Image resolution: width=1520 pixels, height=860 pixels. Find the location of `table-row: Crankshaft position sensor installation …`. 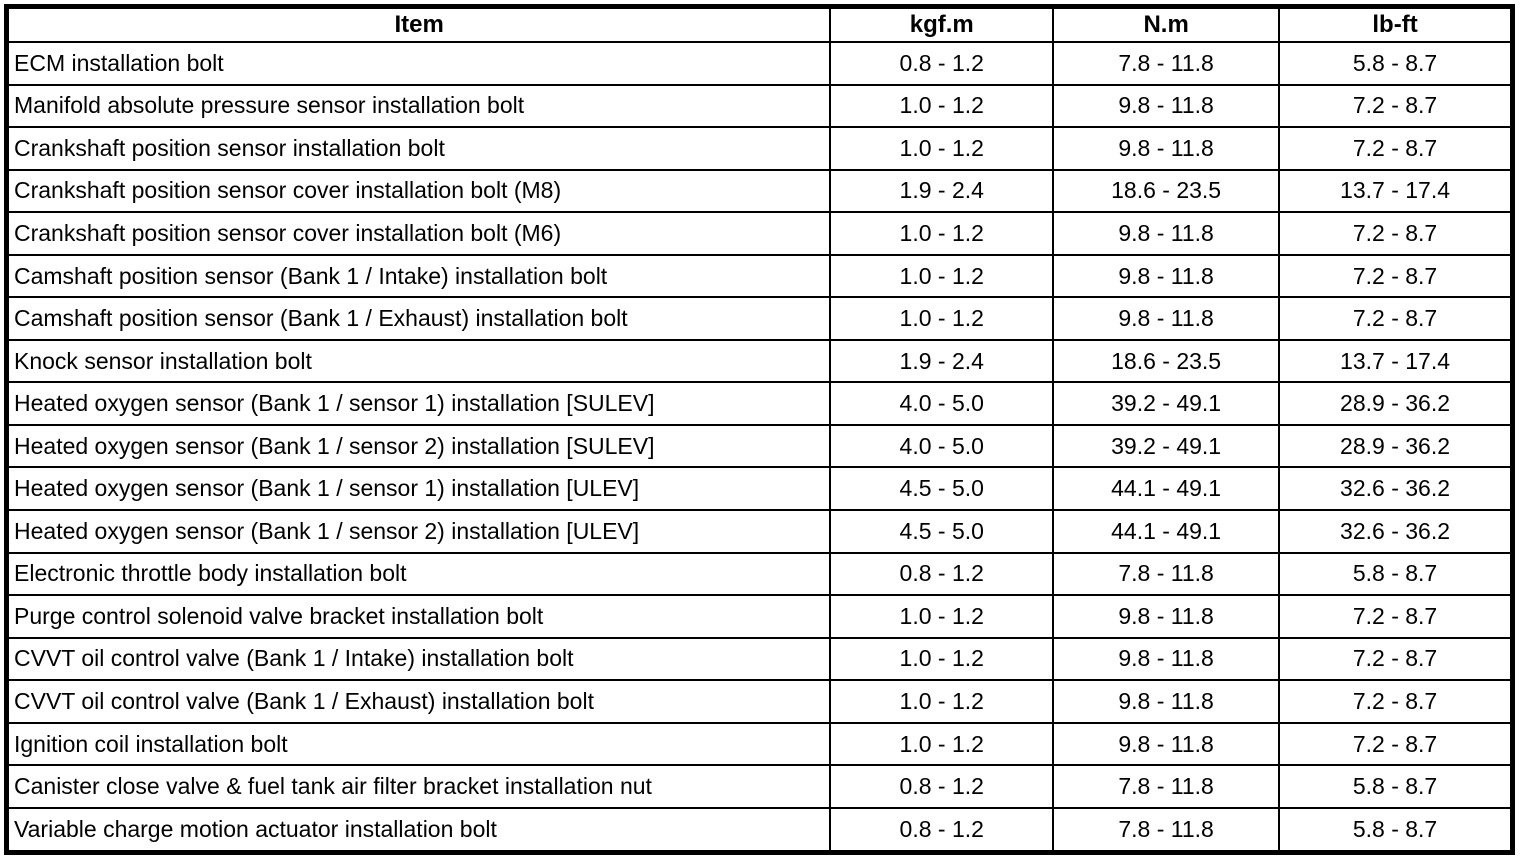

table-row: Crankshaft position sensor installation … is located at coordinates (759, 148).